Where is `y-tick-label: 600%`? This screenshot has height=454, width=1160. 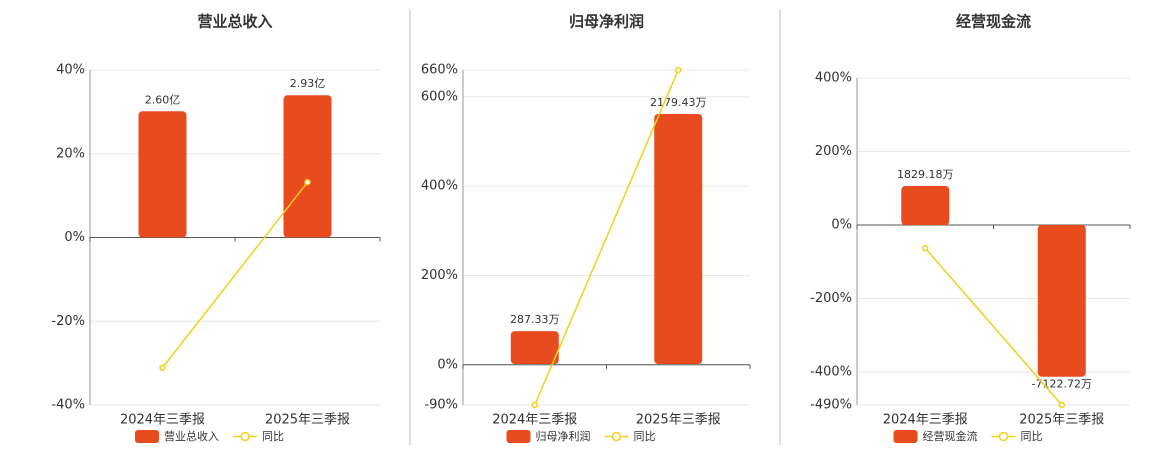 y-tick-label: 600% is located at coordinates (439, 96).